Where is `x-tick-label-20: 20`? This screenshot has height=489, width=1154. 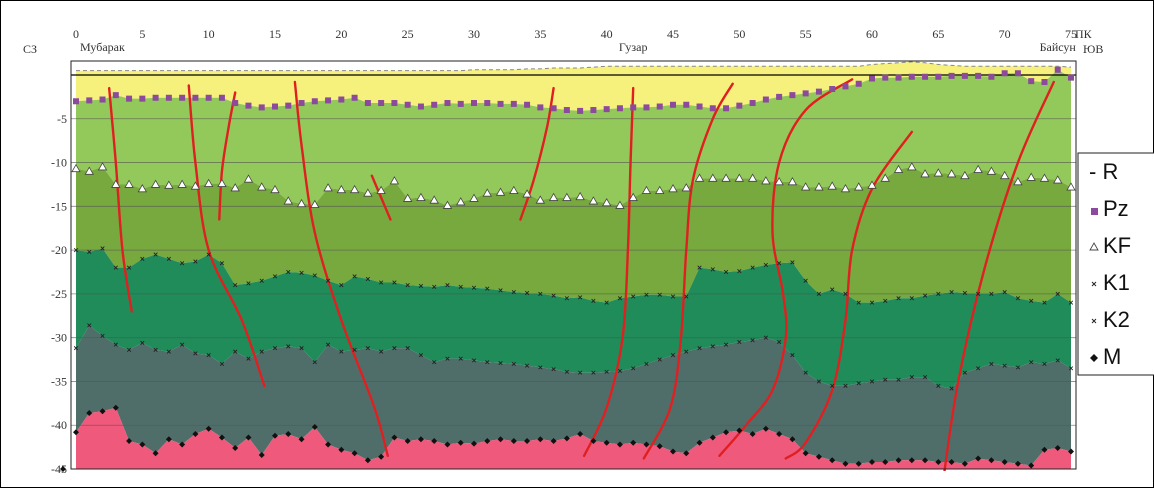
x-tick-label-20: 20 is located at coordinates (341, 34).